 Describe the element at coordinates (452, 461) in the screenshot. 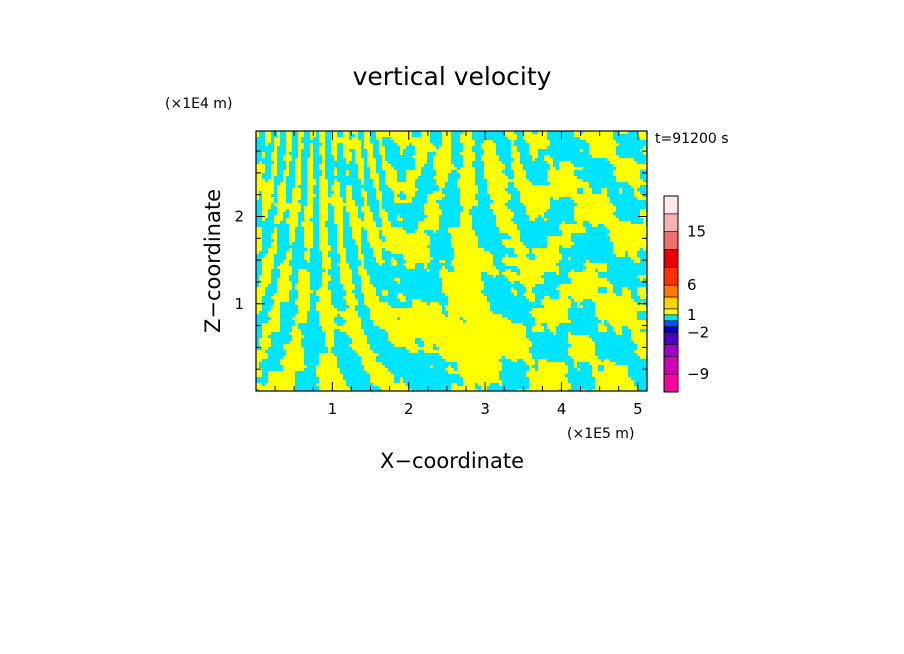

I see `x-axis-title: X−coordinate` at that location.